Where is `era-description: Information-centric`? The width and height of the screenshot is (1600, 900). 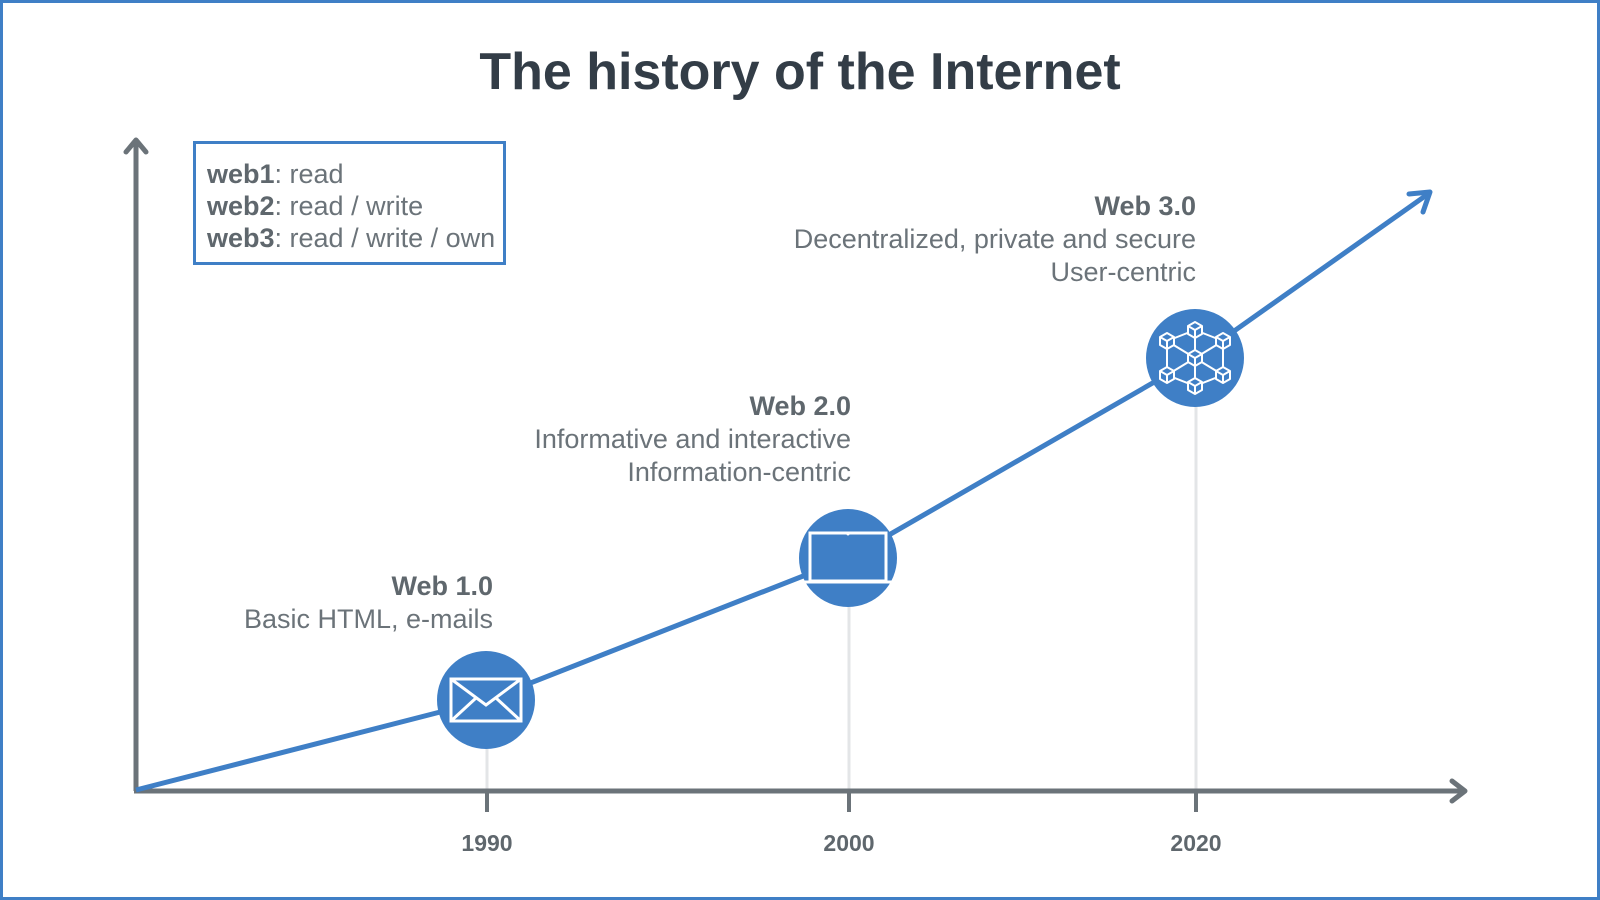
era-description: Information-centric is located at coordinates (739, 472).